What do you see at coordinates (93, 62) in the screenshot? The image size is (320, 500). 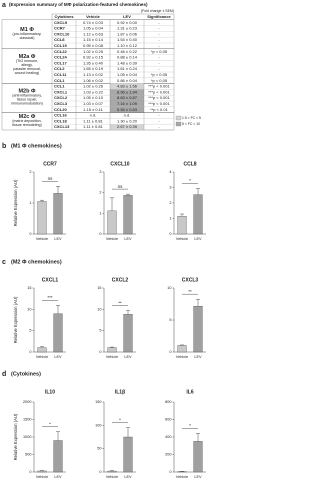 I see `cell-value: 1.26 ± 0.40` at bounding box center [93, 62].